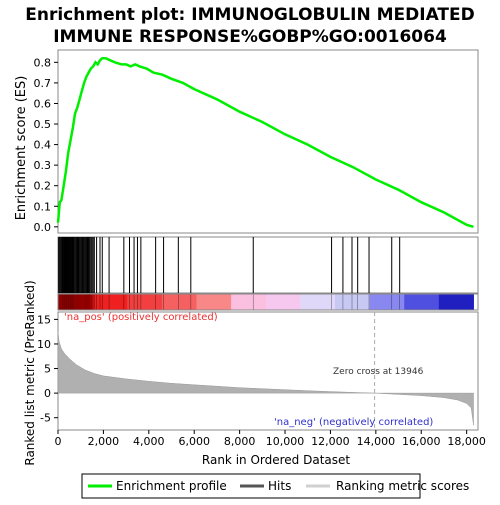 Image resolution: width=500 pixels, height=505 pixels. What do you see at coordinates (43, 227) in the screenshot?
I see `es-tick-label-0: 0.0` at bounding box center [43, 227].